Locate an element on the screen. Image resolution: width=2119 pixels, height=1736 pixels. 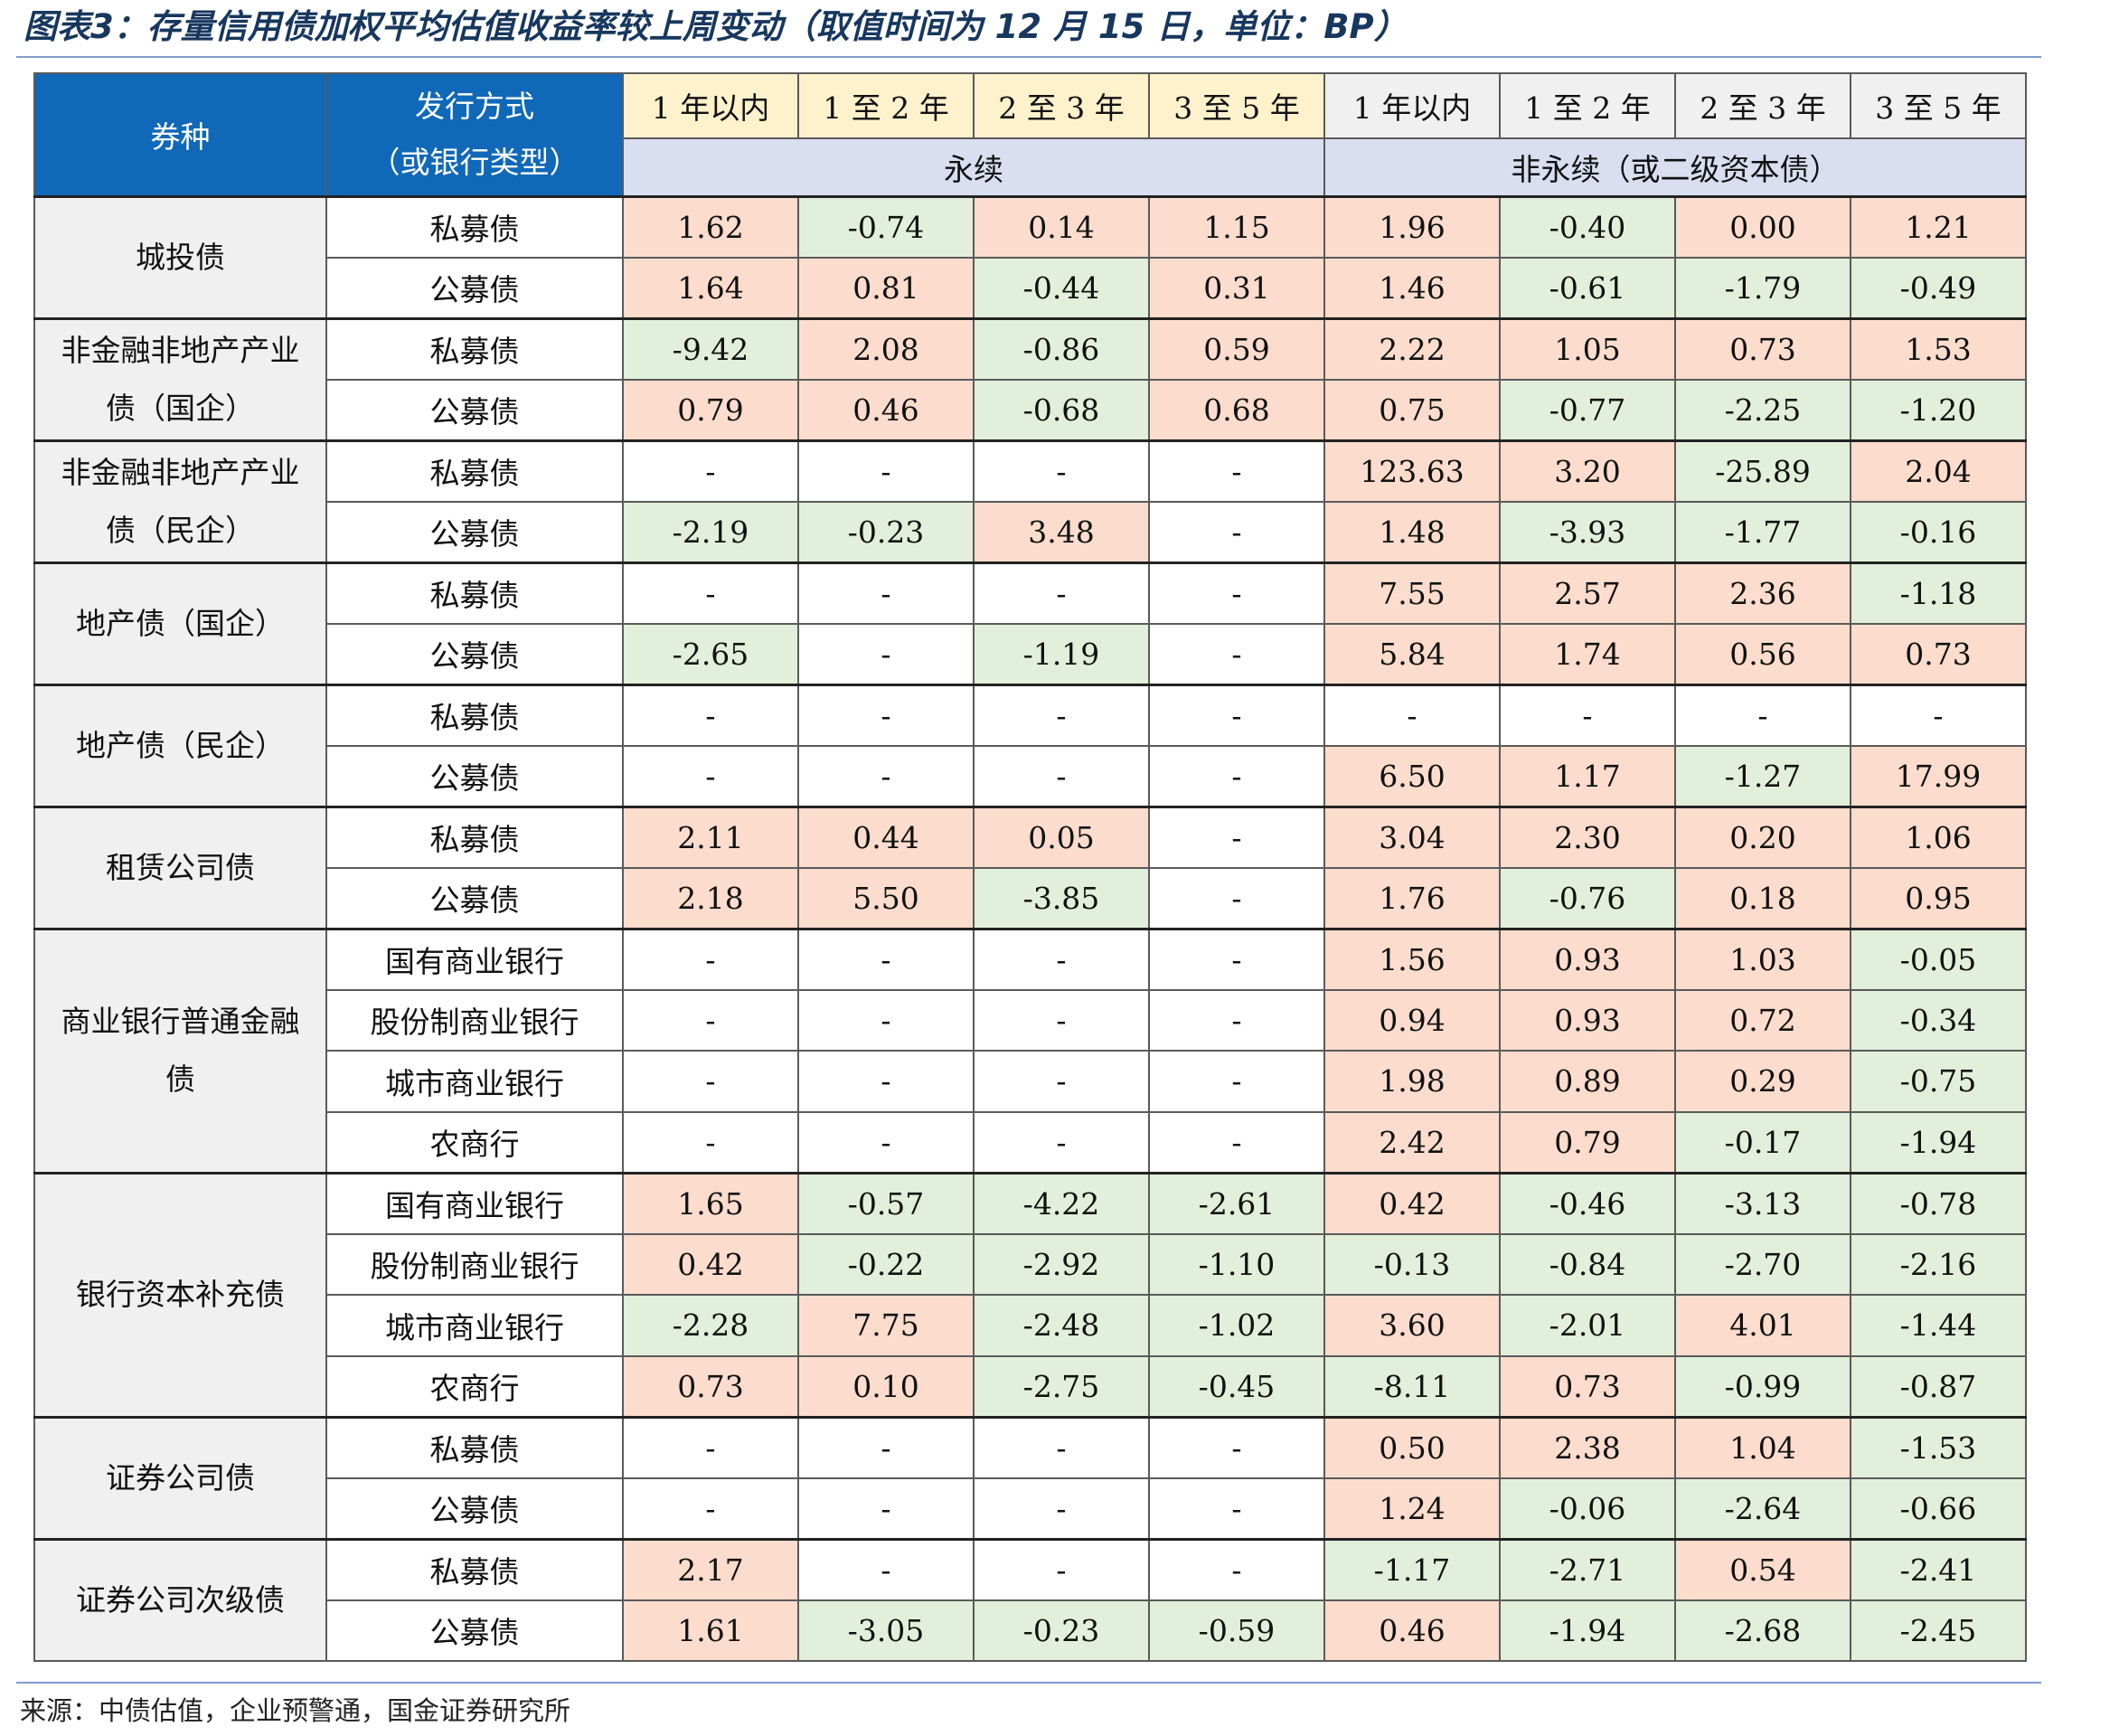
value-cell: 3.48 is located at coordinates (1062, 531).